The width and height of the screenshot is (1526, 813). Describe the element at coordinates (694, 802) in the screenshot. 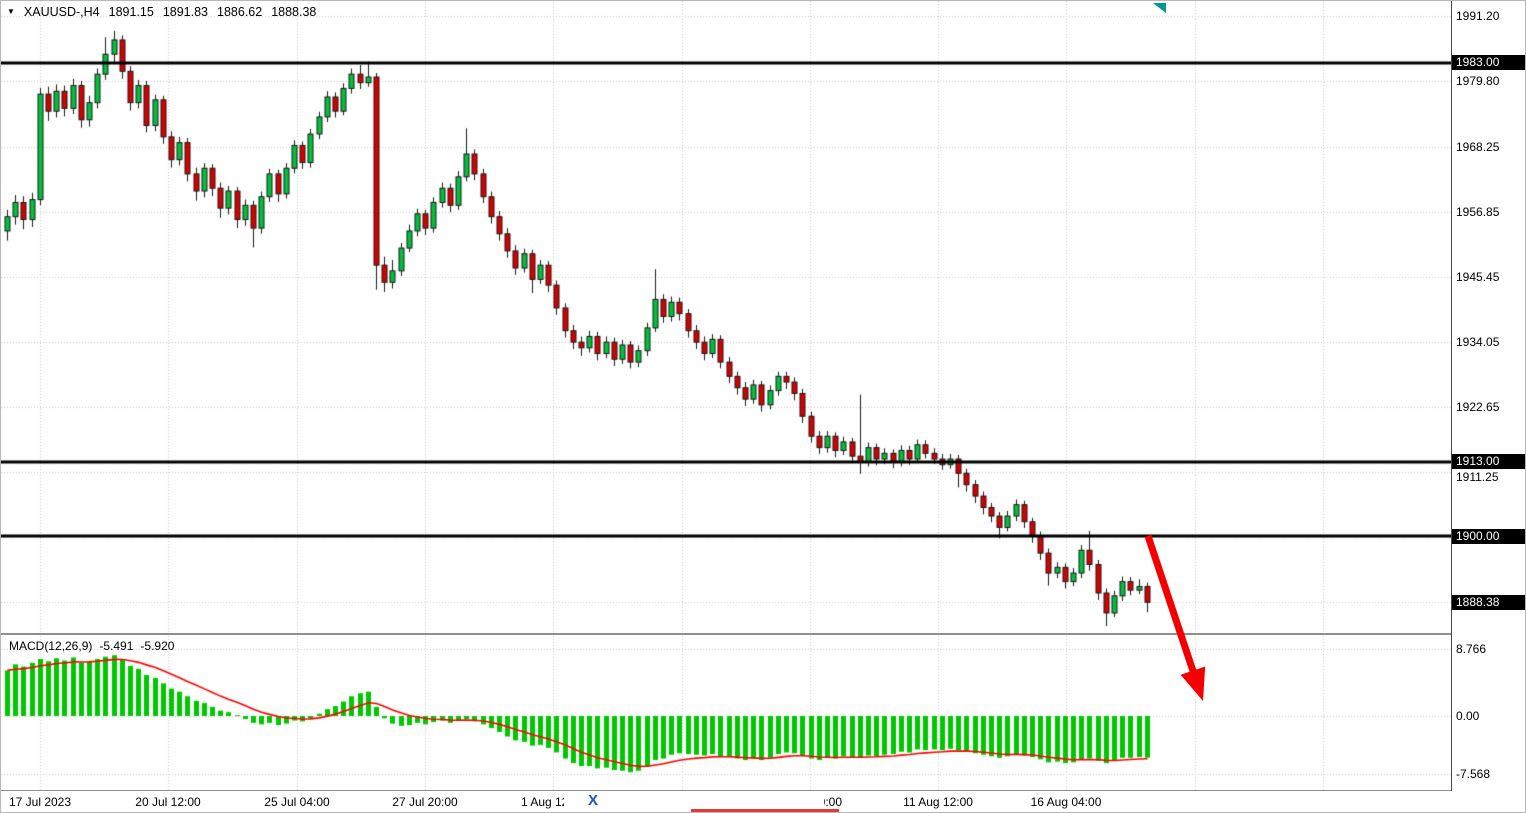

I see `bottom-overlay: X` at that location.